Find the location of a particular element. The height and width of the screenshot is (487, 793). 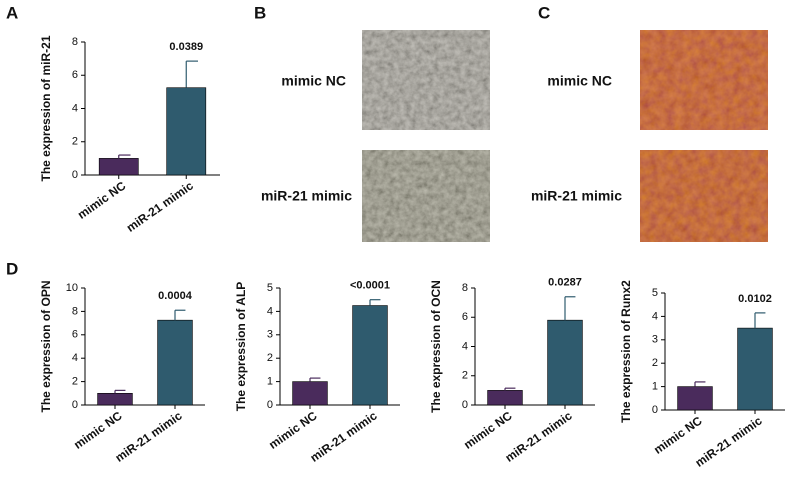

y-axis-label: The expression of ALP is located at coordinates (241, 347).